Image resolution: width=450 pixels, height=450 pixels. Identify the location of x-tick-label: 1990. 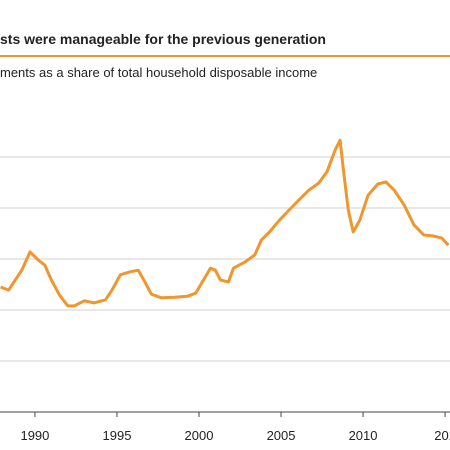
(34, 435).